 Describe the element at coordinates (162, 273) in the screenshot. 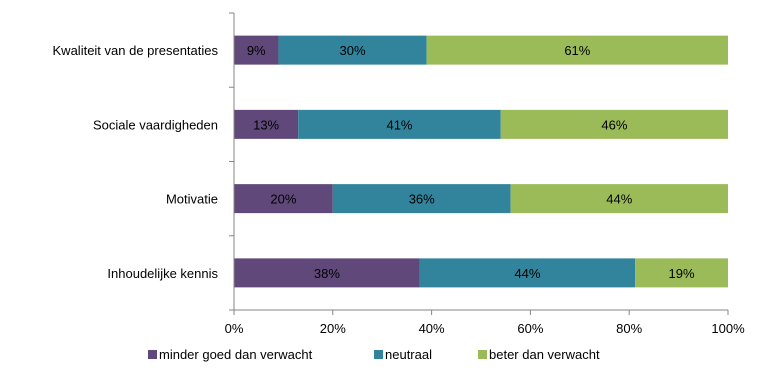

I see `category-label: Inhoudelijke kennis` at that location.